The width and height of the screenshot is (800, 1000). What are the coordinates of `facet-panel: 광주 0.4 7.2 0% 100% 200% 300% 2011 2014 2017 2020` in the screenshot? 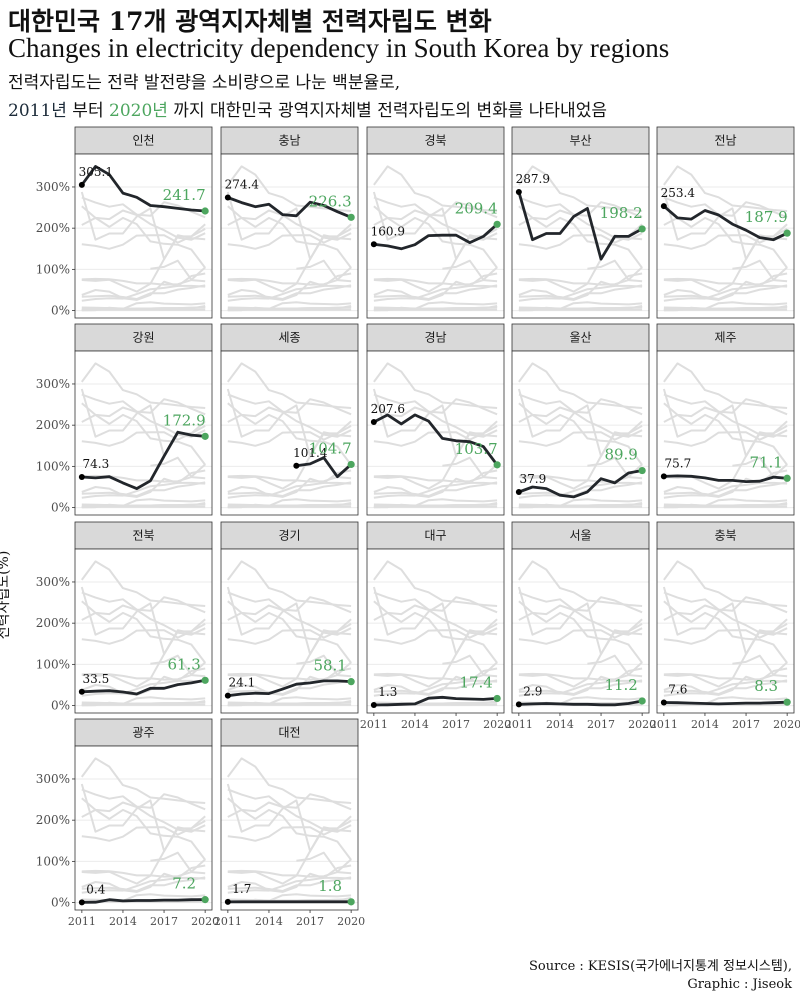 It's located at (127, 823).